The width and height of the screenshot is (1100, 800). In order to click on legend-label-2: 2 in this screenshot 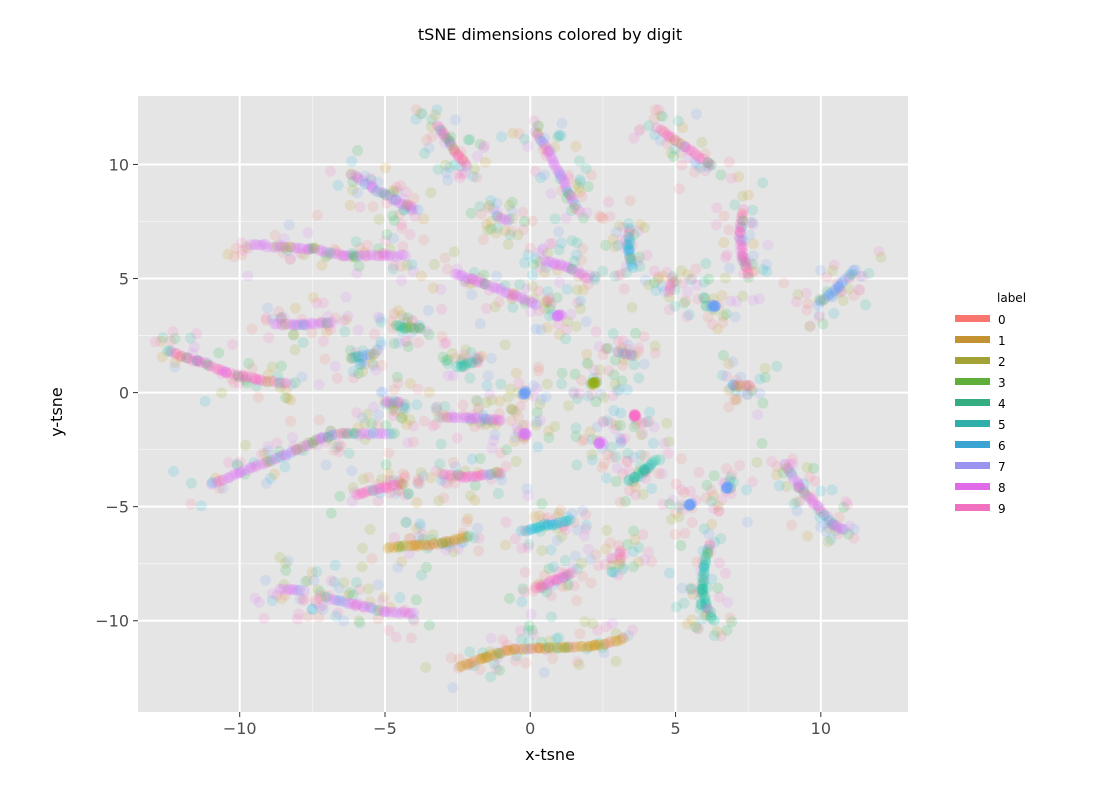, I will do `click(1002, 362)`.